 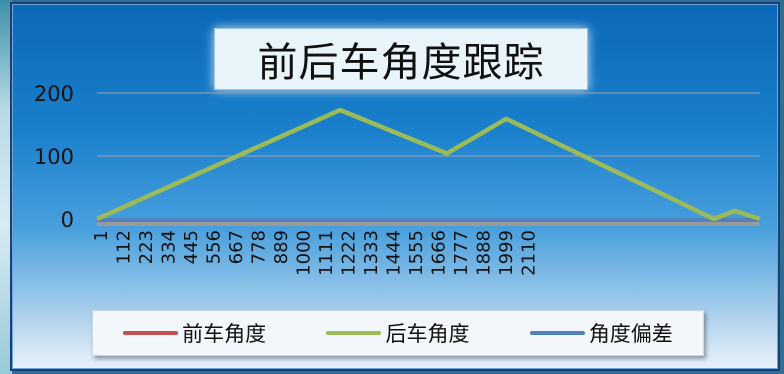 What do you see at coordinates (124, 247) in the screenshot?
I see `x-tick-label: 112` at bounding box center [124, 247].